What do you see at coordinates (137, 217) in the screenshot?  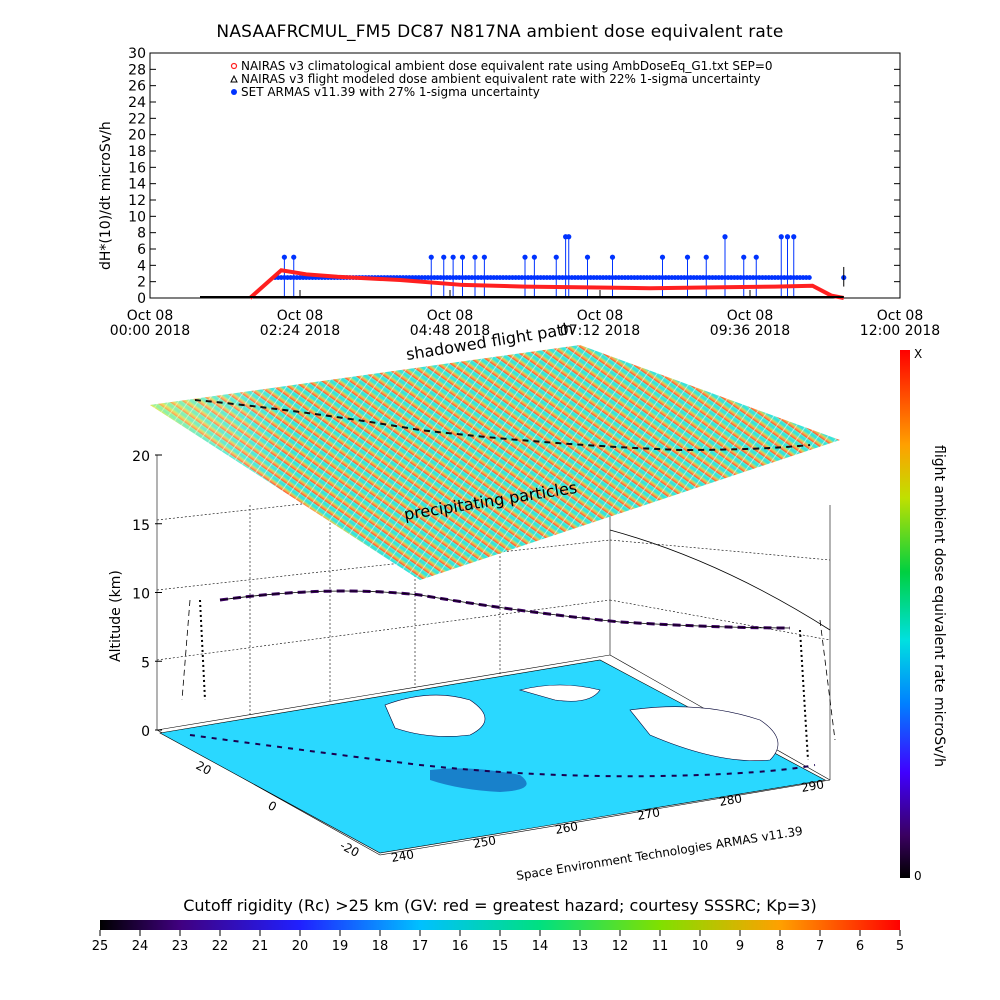 I see `top-y-tick-label: 10` at bounding box center [137, 217].